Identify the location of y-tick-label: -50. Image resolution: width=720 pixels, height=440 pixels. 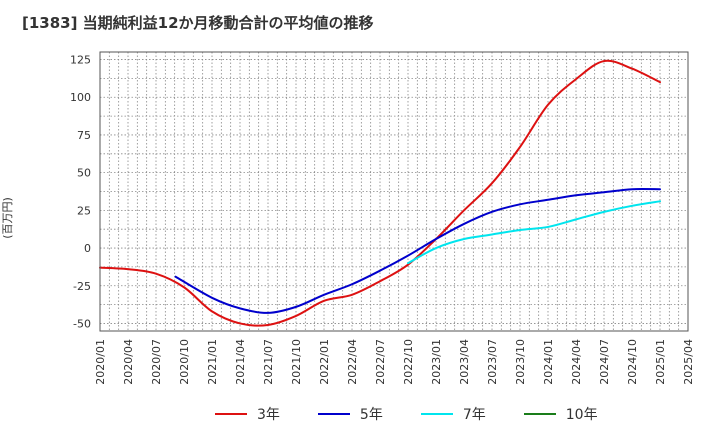
(82, 323).